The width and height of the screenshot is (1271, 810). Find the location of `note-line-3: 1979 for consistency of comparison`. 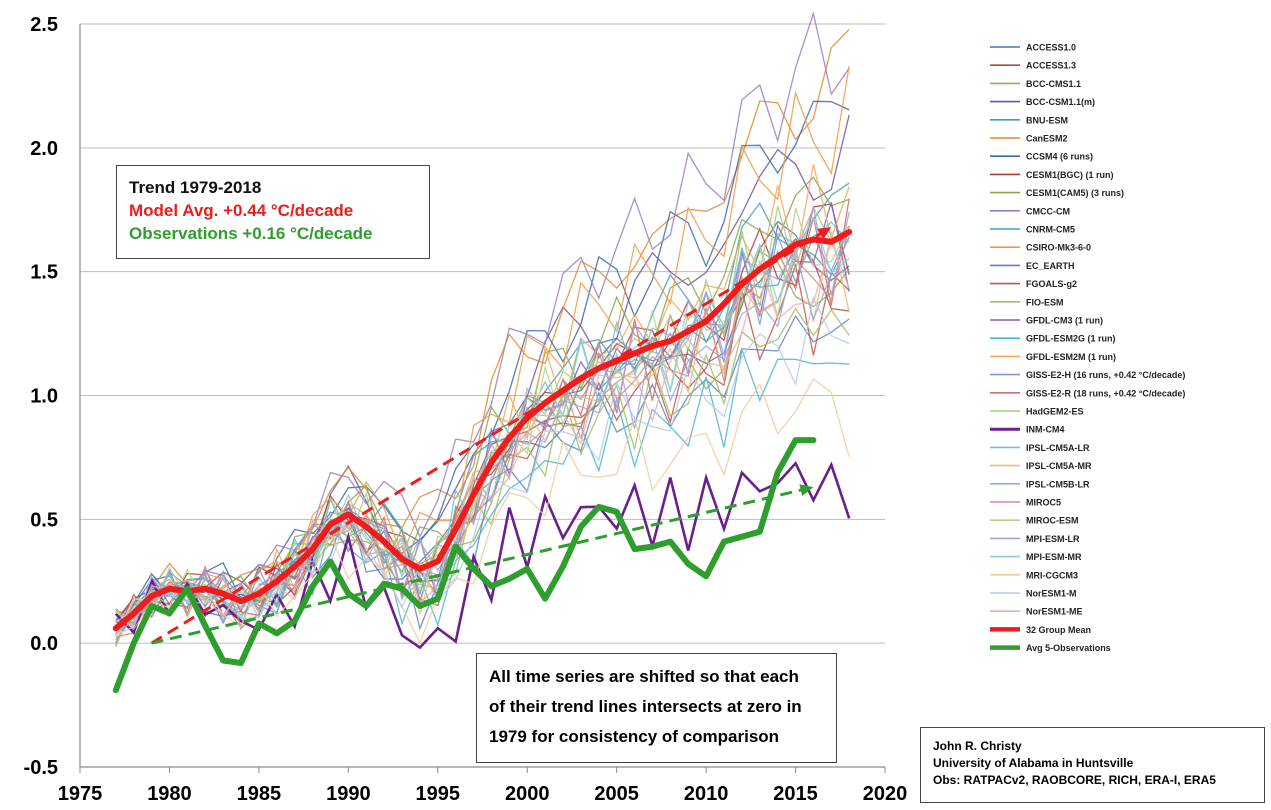

note-line-3: 1979 for consistency of comparison is located at coordinates (634, 736).